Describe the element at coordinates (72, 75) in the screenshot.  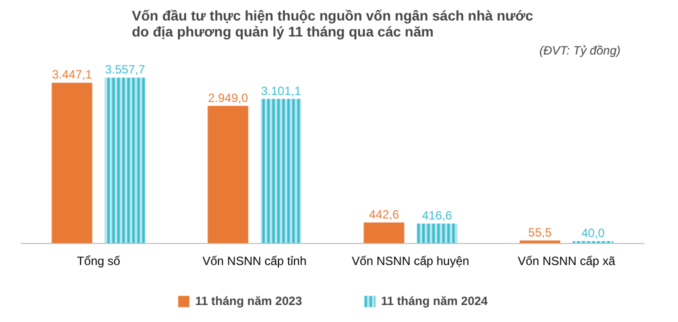
I see `data-label: 3.447,1` at that location.